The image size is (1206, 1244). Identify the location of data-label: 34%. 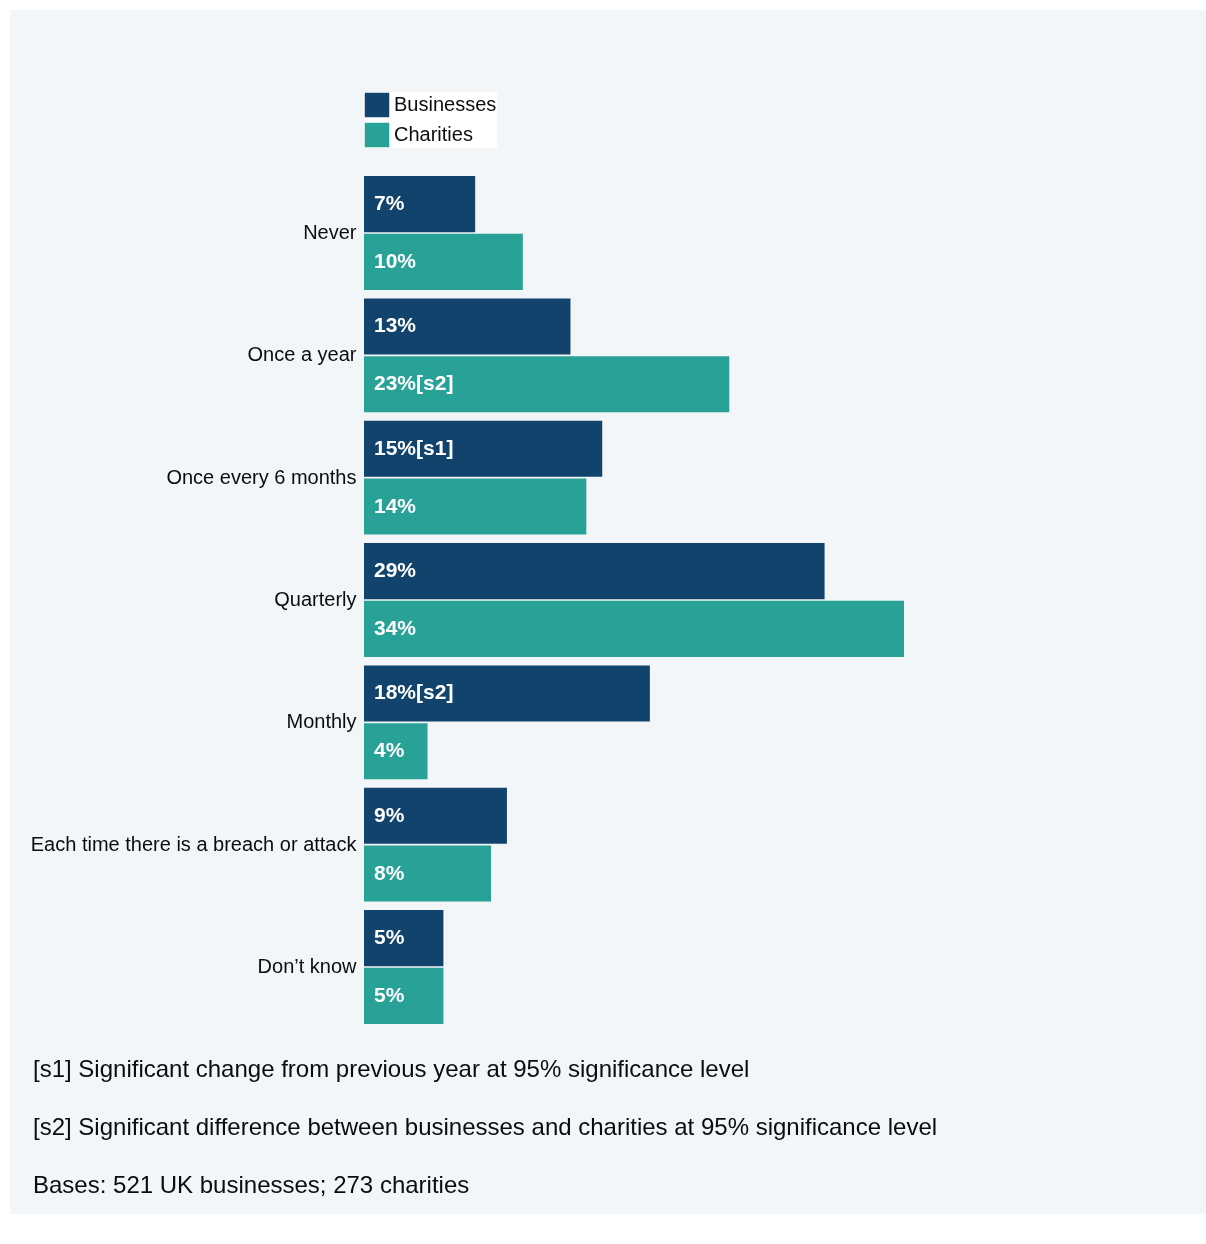
(395, 627).